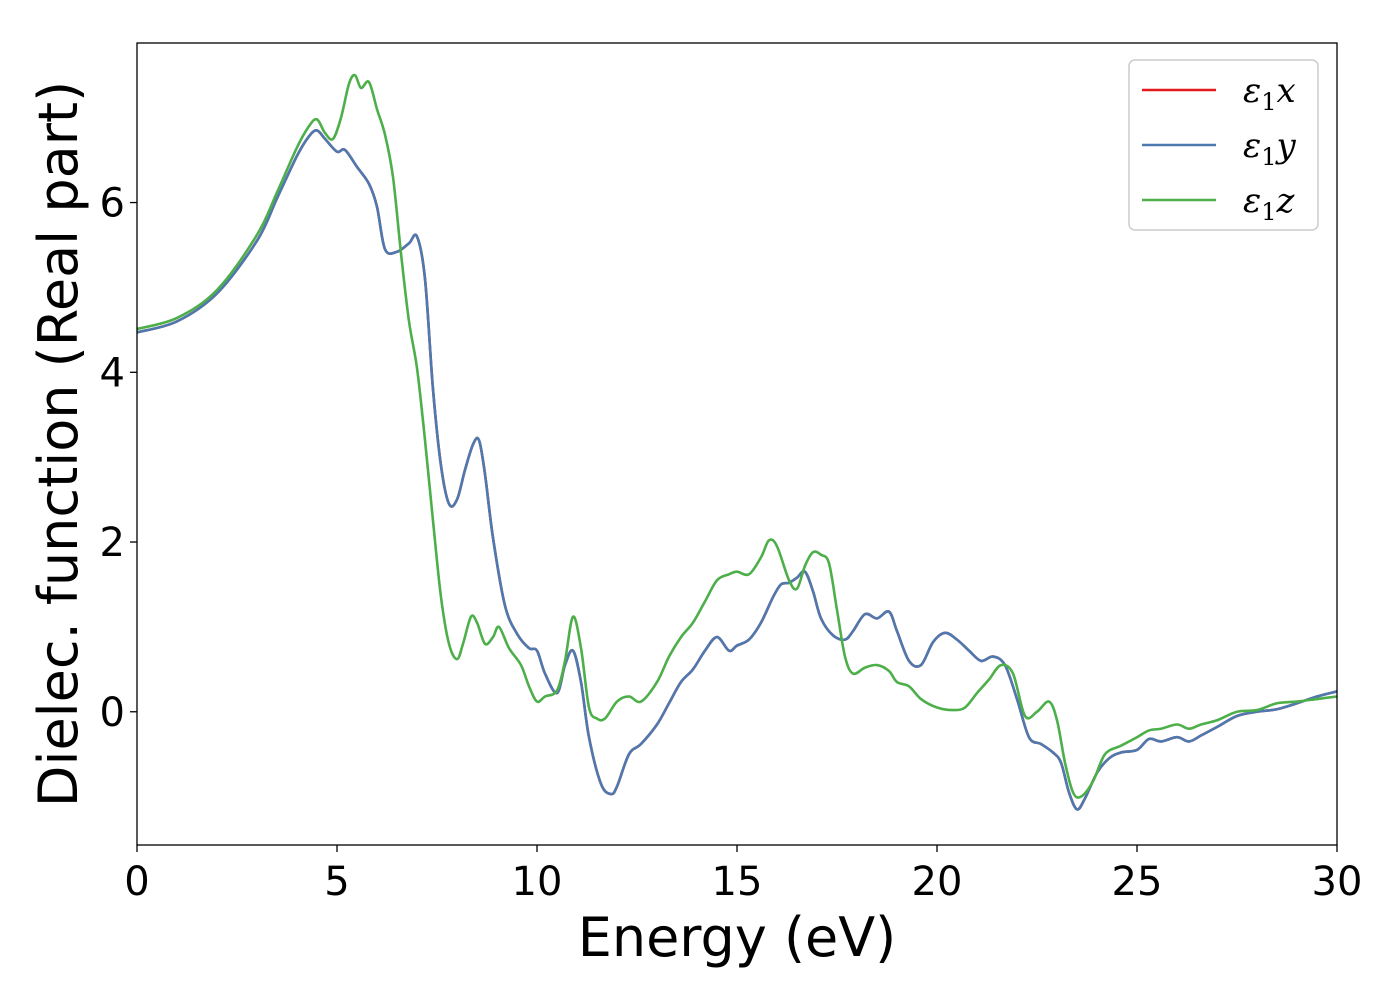 This screenshot has height=1000, width=1400. What do you see at coordinates (112, 373) in the screenshot?
I see `y-tick-label: 4` at bounding box center [112, 373].